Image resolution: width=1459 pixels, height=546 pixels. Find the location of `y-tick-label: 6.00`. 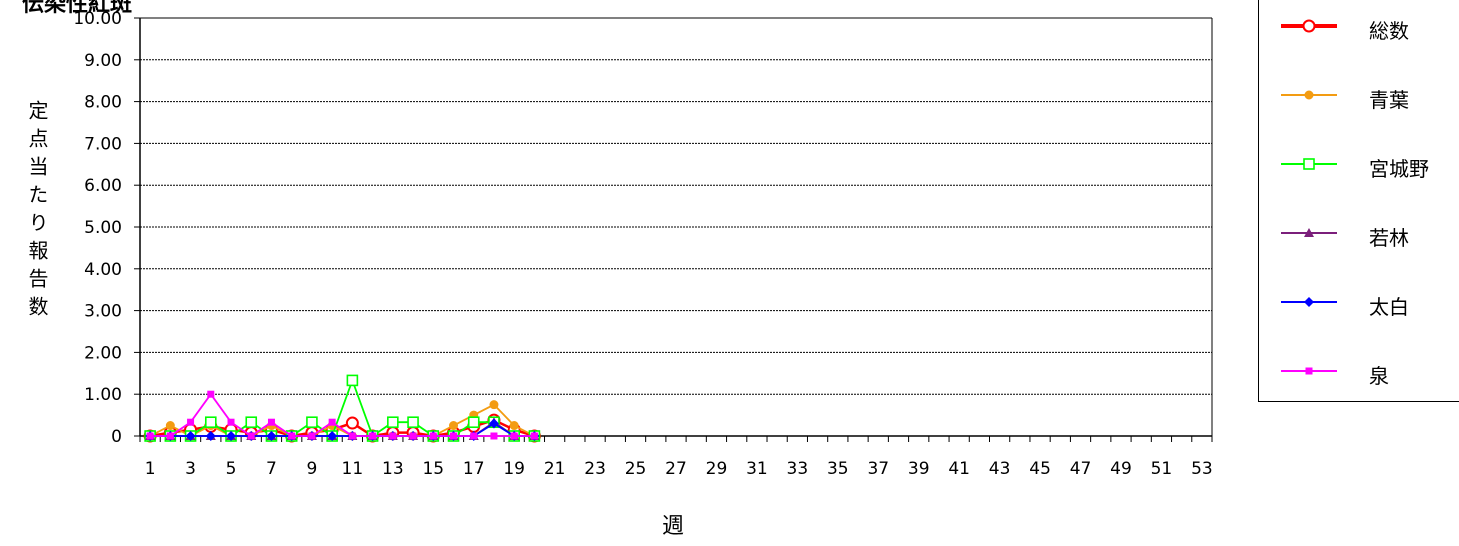

y-tick-label: 6.00 is located at coordinates (103, 186).